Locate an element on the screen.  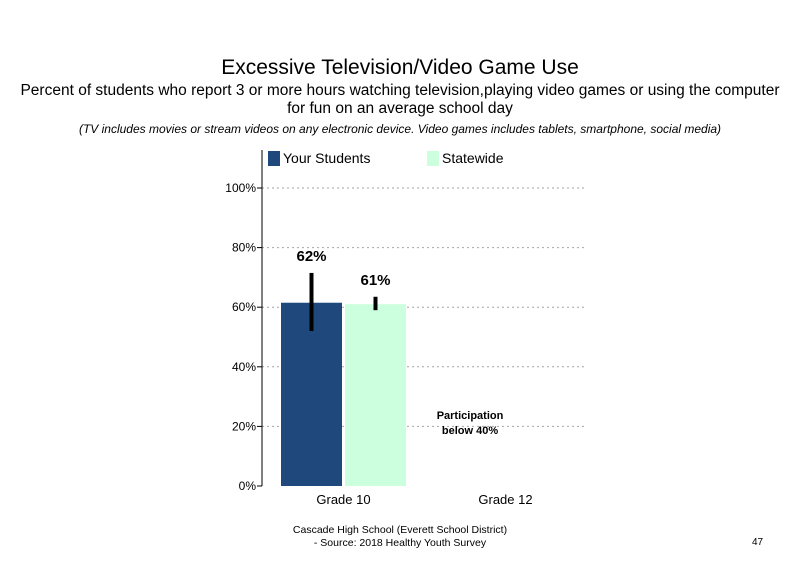
legend-item-your-students: Your Students is located at coordinates (319, 158).